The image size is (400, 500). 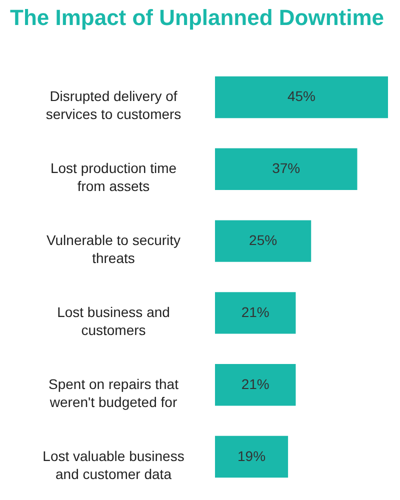 What do you see at coordinates (113, 321) in the screenshot?
I see `y-tick-label: Lost business and customers` at bounding box center [113, 321].